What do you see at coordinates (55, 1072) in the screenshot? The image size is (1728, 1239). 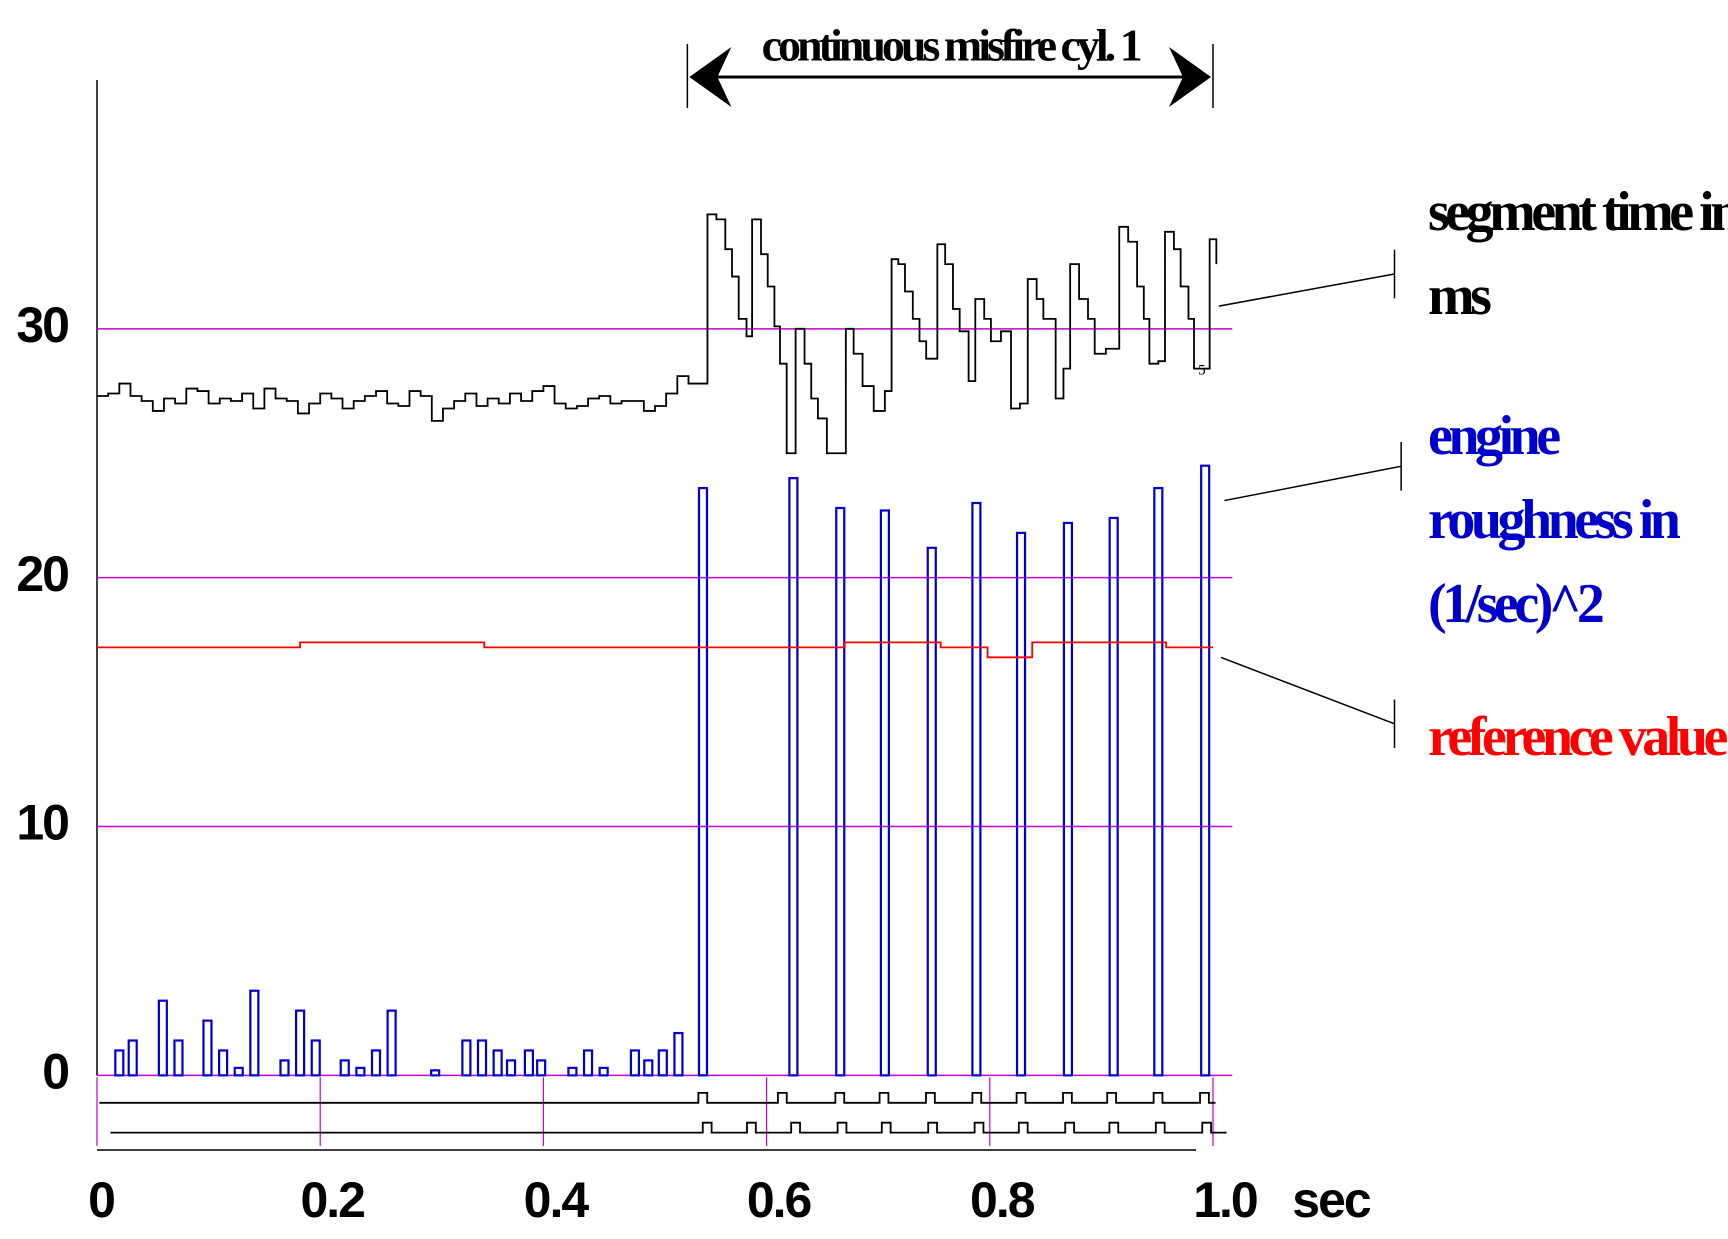 I see `y-tick-label: 0` at bounding box center [55, 1072].